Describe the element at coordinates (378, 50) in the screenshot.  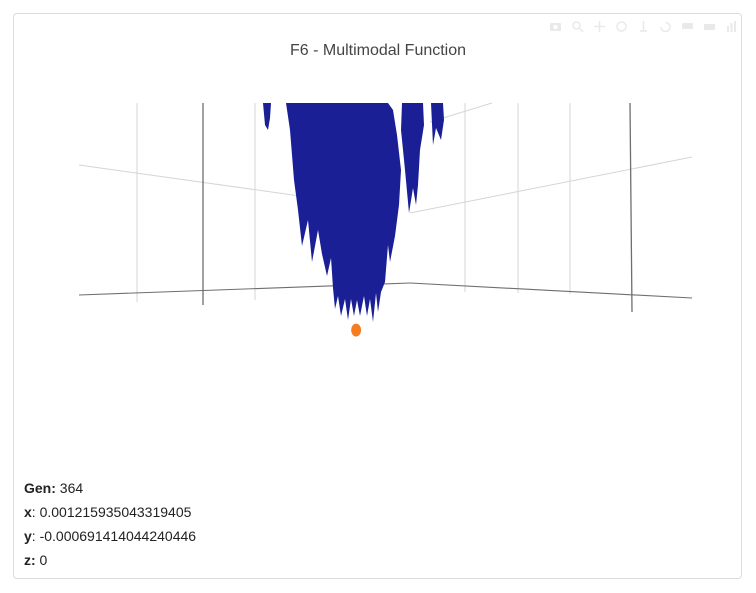
I see `chart-title: F6 - Multimodal Function` at that location.